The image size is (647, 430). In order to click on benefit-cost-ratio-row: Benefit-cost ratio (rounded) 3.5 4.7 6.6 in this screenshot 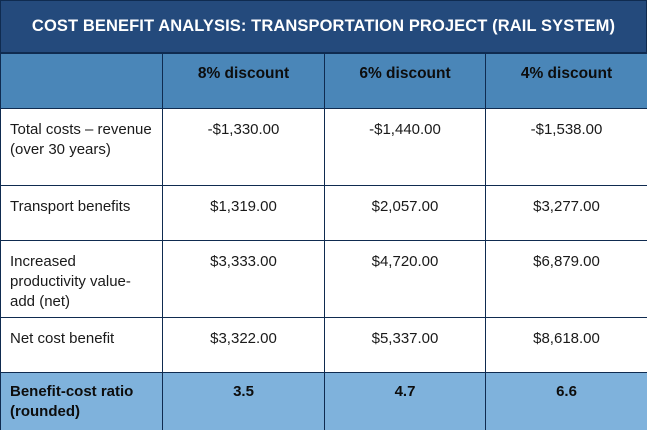, I will do `click(323, 401)`.